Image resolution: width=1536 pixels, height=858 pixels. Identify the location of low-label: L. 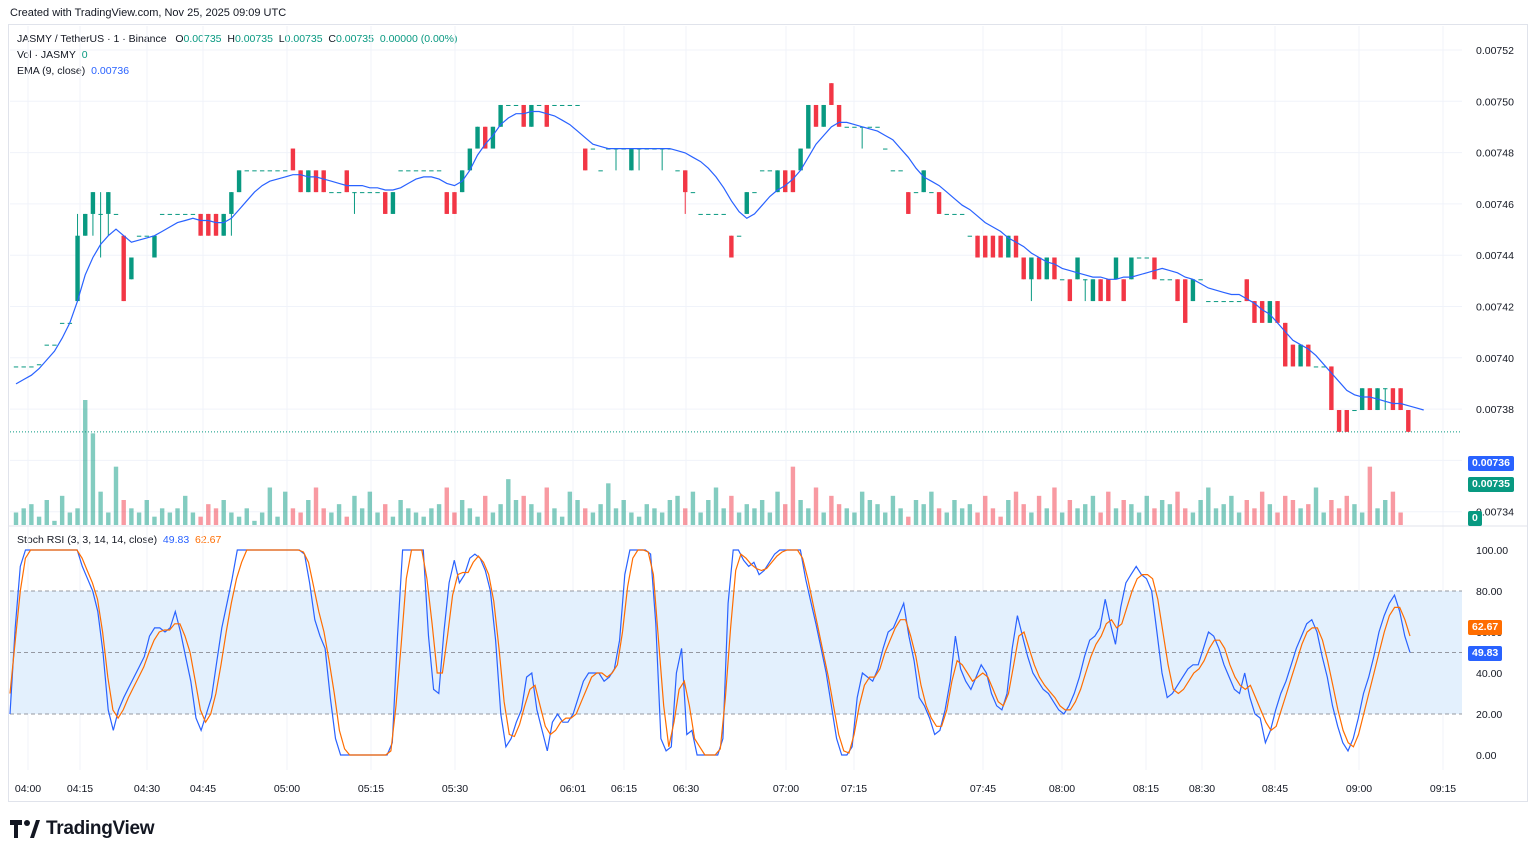
(281, 39).